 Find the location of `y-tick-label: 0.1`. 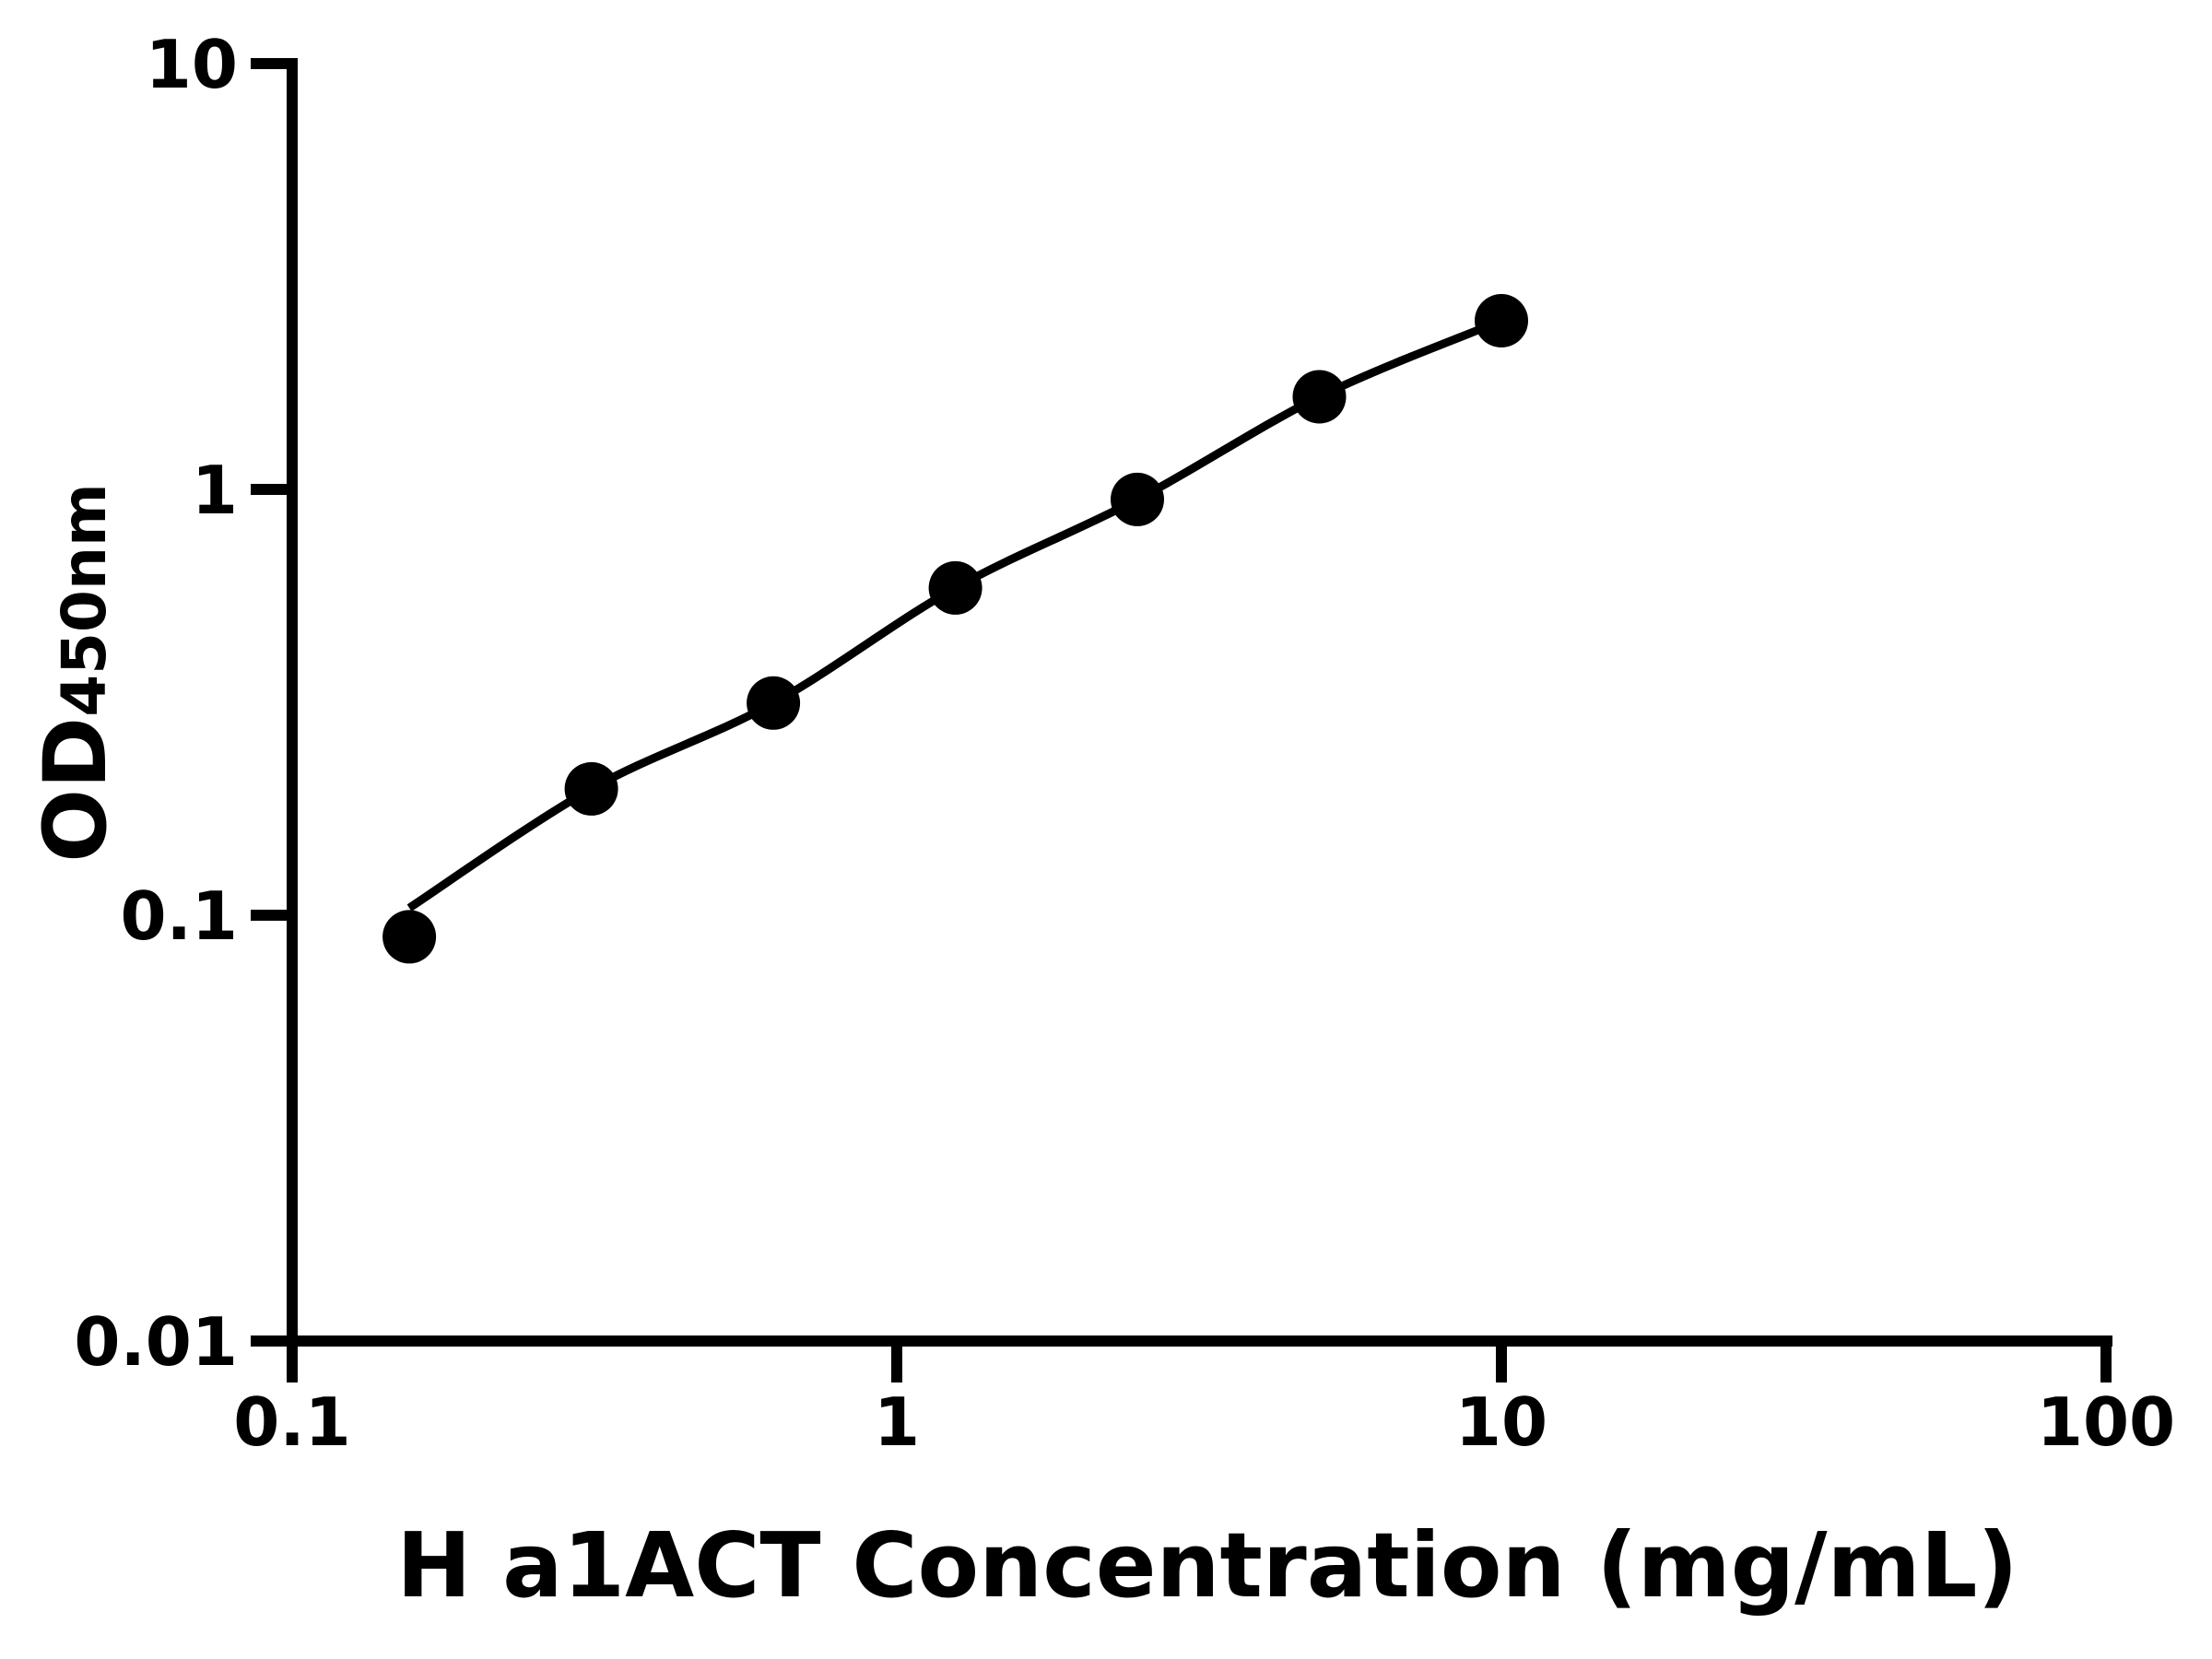

y-tick-label: 0.1 is located at coordinates (179, 916).